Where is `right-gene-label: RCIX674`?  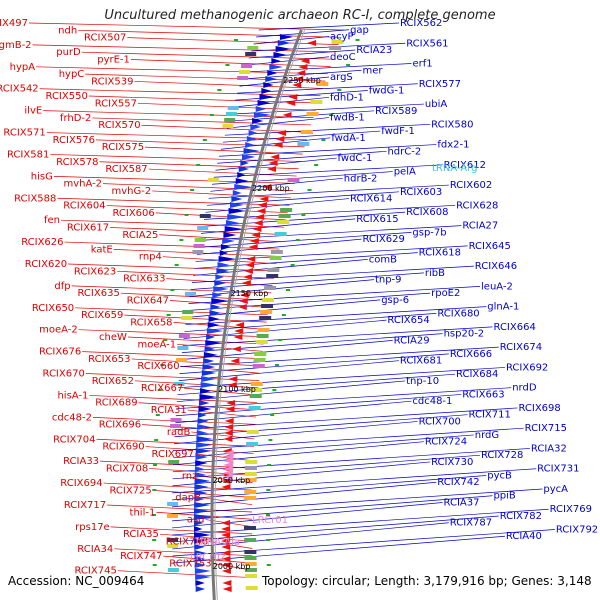 right-gene-label: RCIX674 is located at coordinates (521, 347).